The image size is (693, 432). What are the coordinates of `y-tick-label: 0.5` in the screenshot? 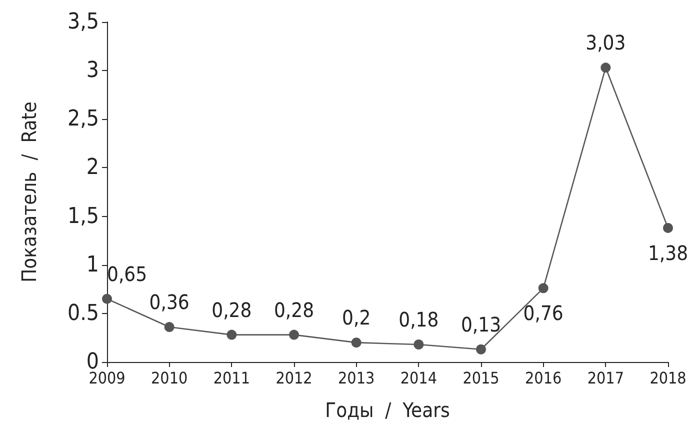 It's located at (83, 313).